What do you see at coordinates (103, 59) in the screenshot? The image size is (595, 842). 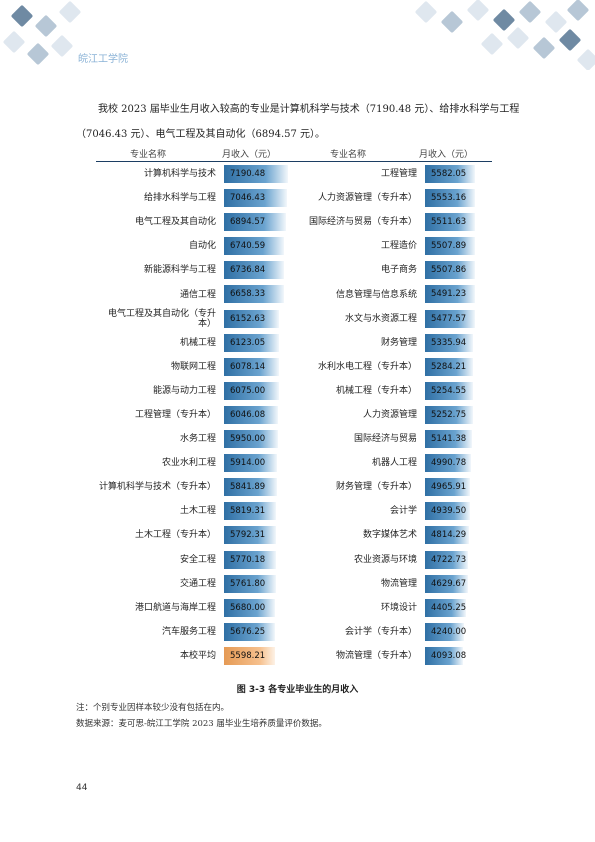 I see `school-name: 皖江工学院` at bounding box center [103, 59].